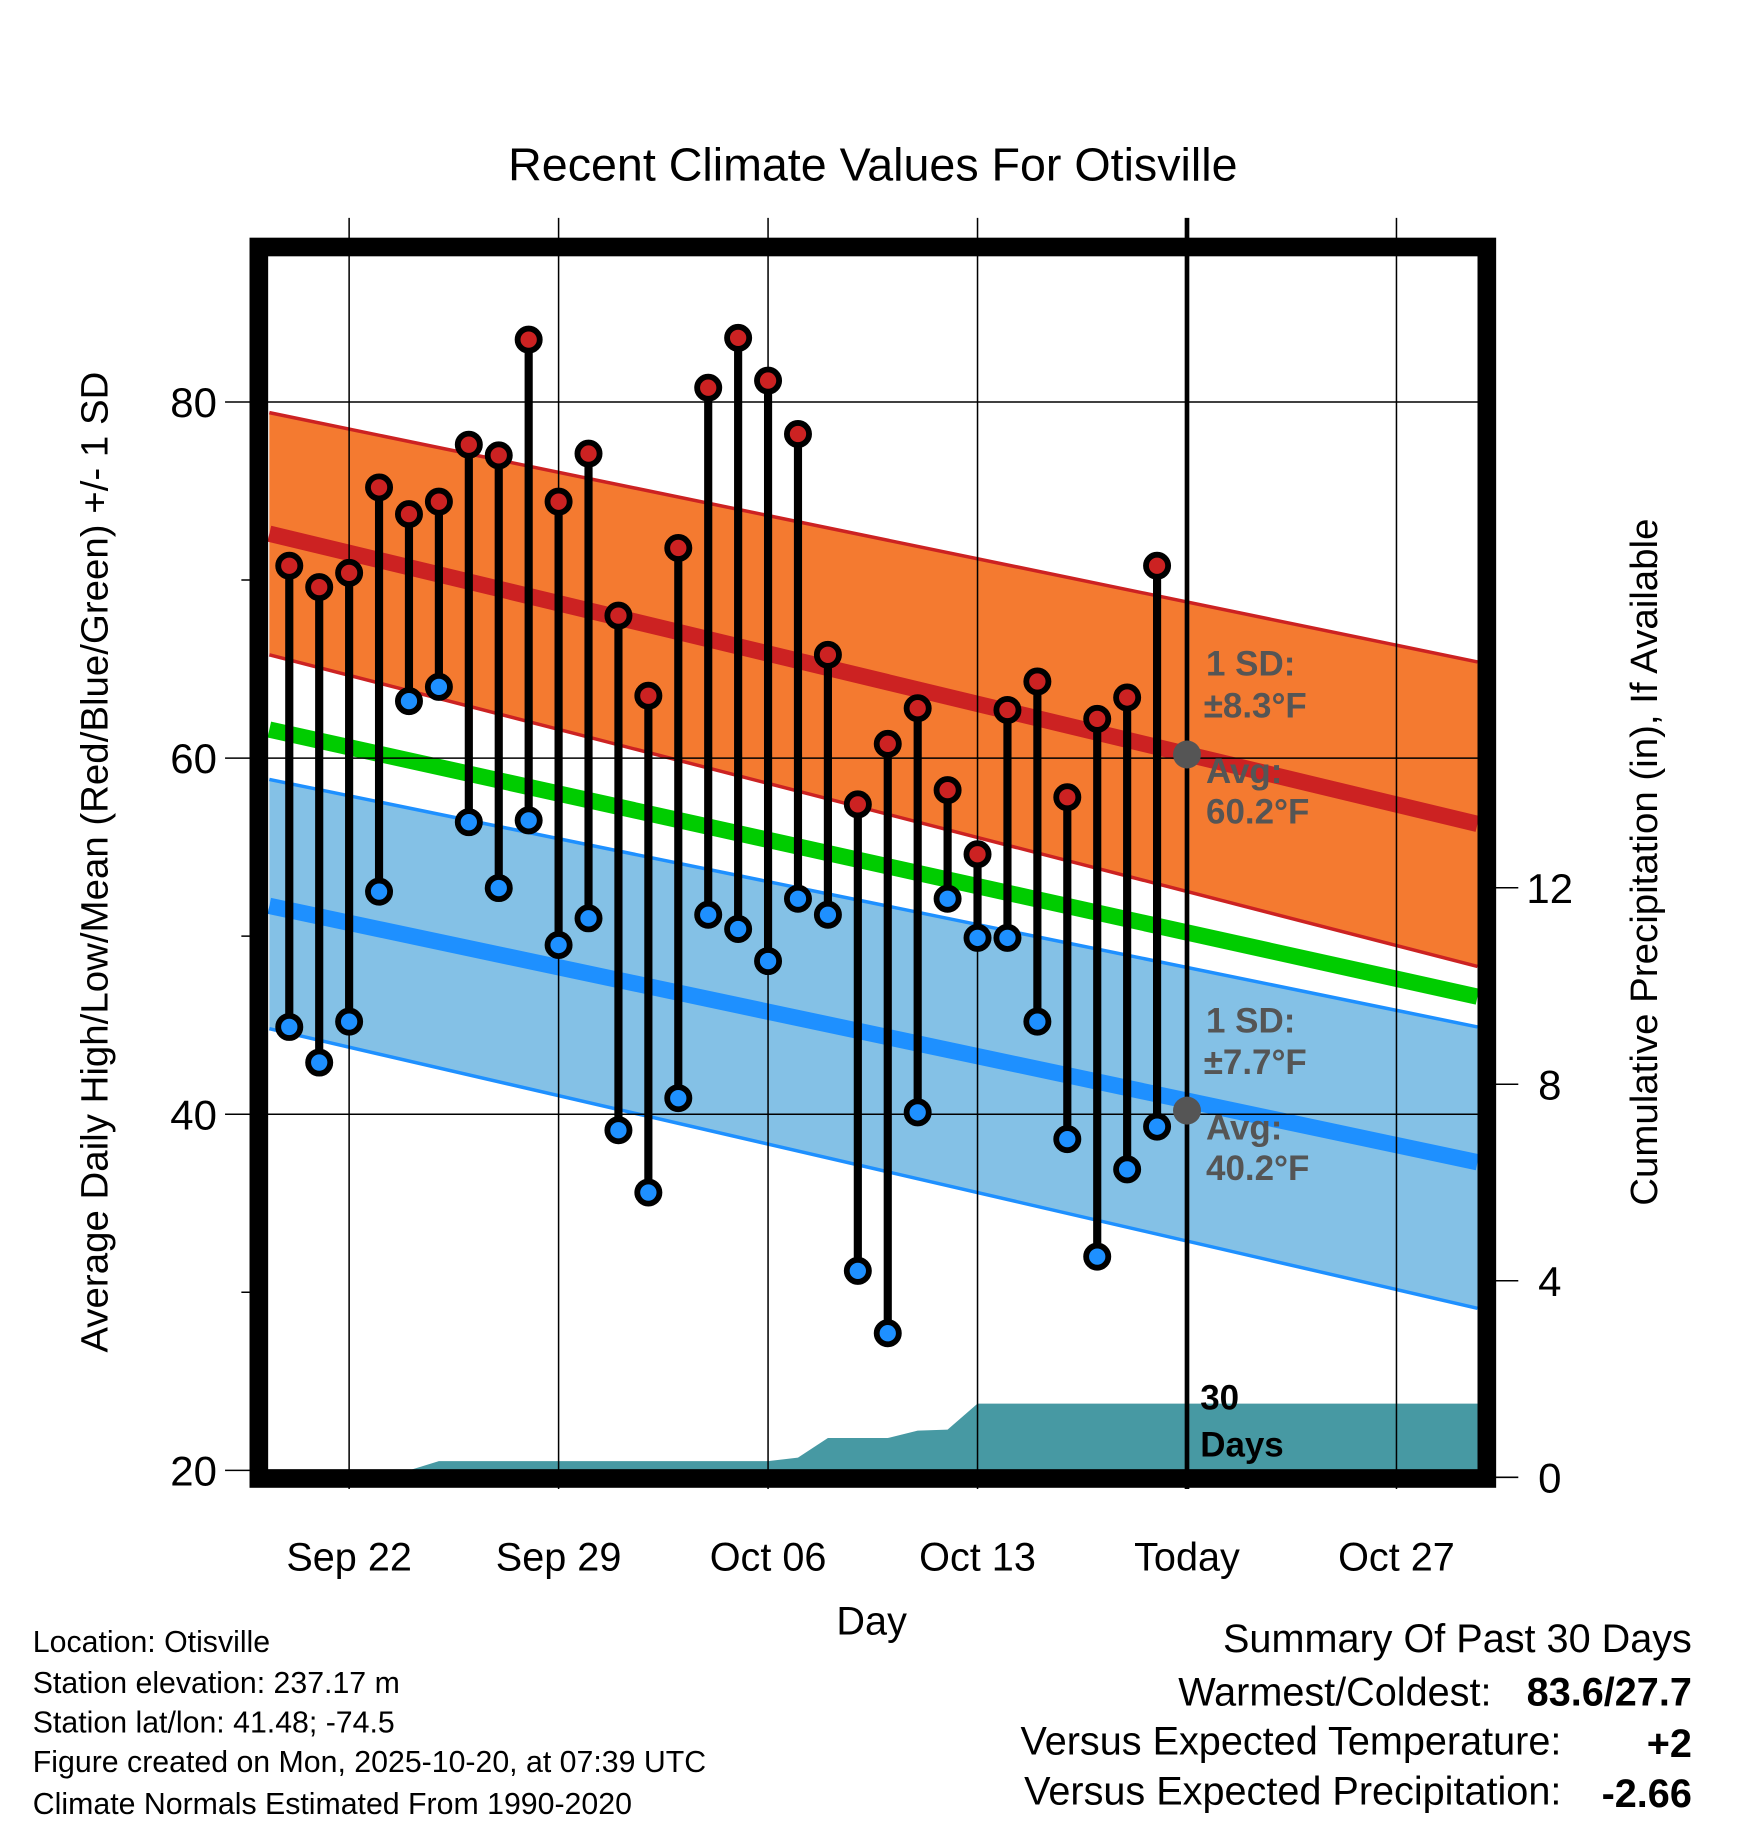  What do you see at coordinates (1290, 1742) in the screenshot?
I see `temp-vs-expected-label: Versus Expected Temperature:` at bounding box center [1290, 1742].